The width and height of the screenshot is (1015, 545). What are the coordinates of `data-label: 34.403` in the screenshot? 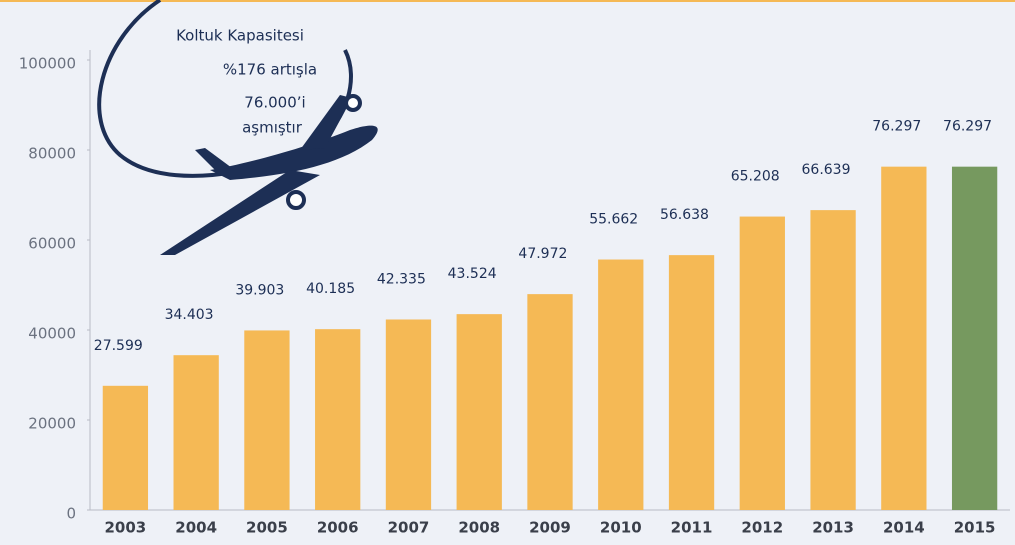 It's located at (189, 315).